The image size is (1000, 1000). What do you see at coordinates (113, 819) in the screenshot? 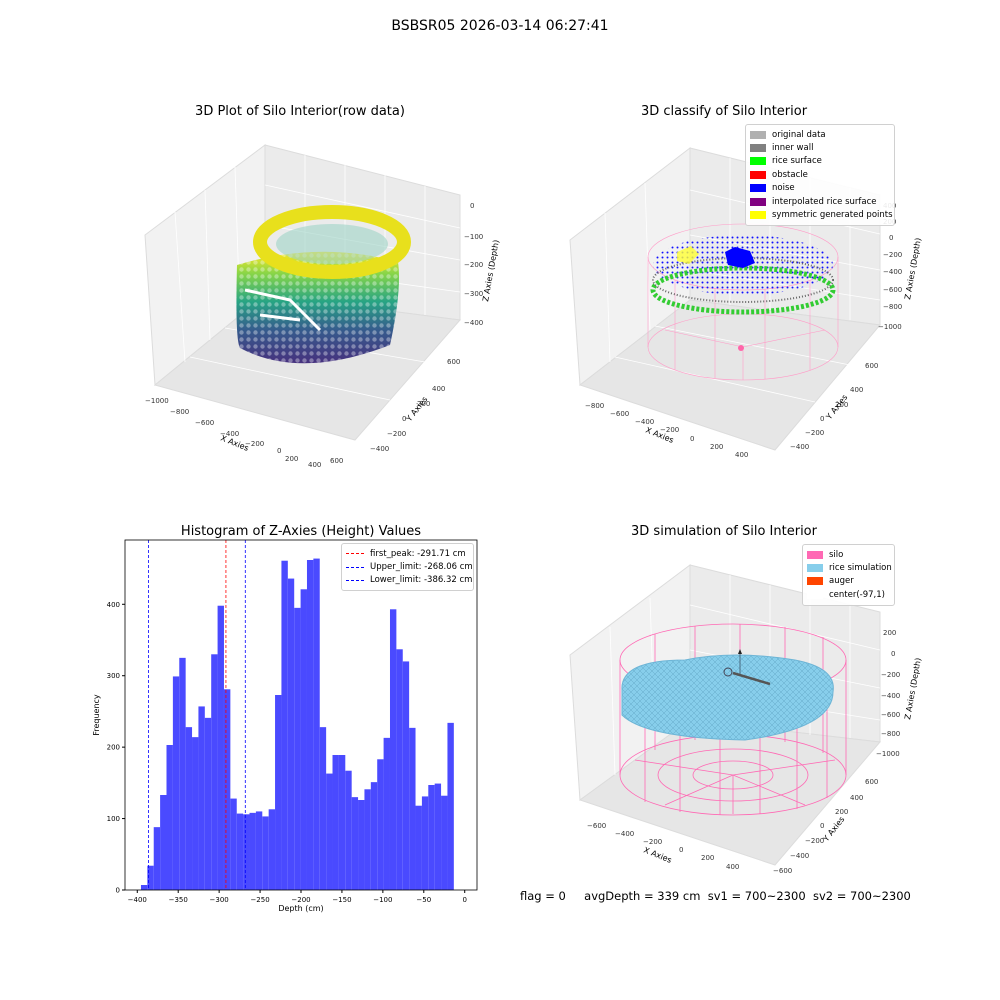
I see `y-tick-label: 100` at bounding box center [113, 819].